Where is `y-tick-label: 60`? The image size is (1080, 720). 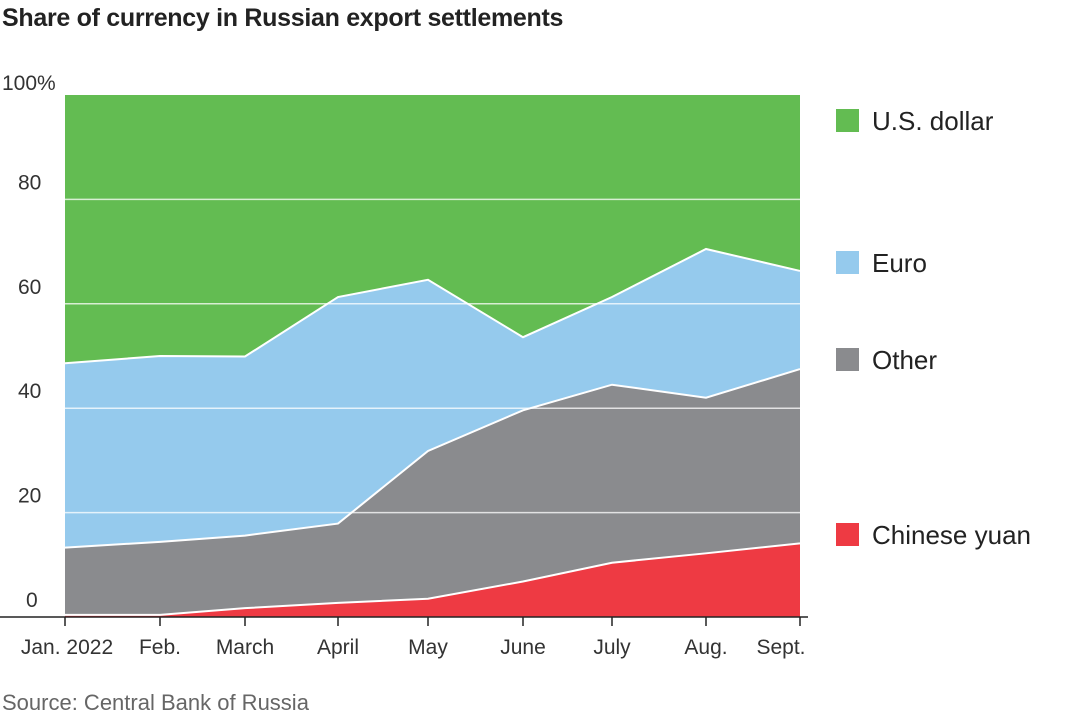
y-tick-label: 60 is located at coordinates (29, 287).